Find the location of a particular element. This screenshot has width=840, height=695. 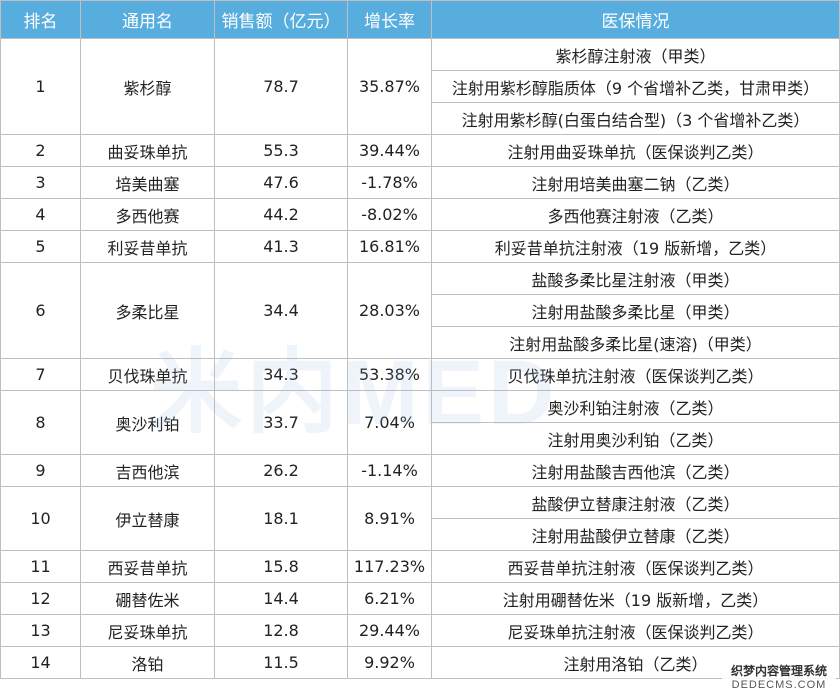

insurance-cell: 利妥昔单抗注射液（19 版新增，乙类） is located at coordinates (635, 246).